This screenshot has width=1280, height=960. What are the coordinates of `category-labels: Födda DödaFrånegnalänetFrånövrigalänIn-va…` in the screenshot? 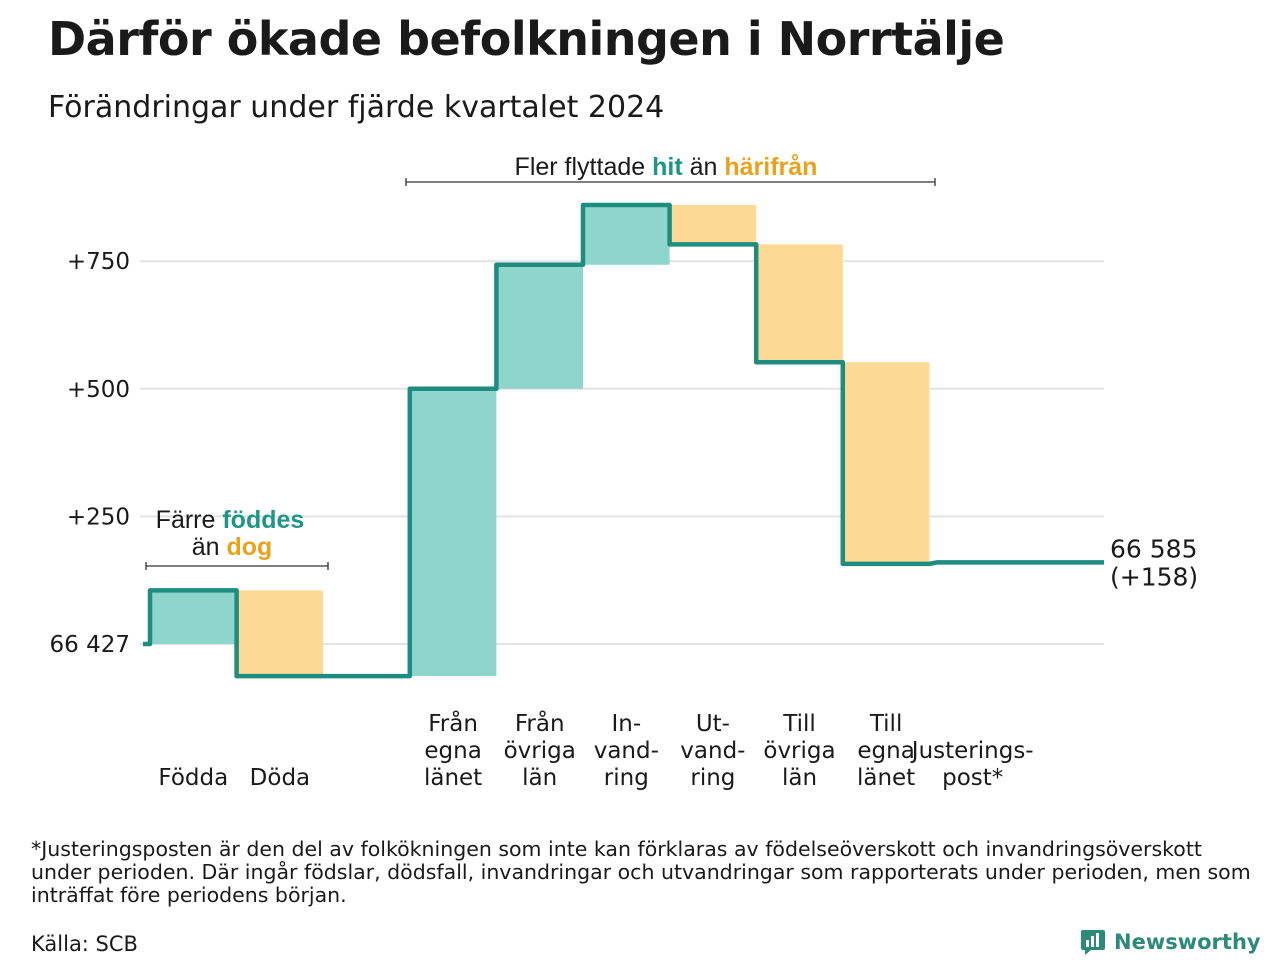 It's located at (595, 750).